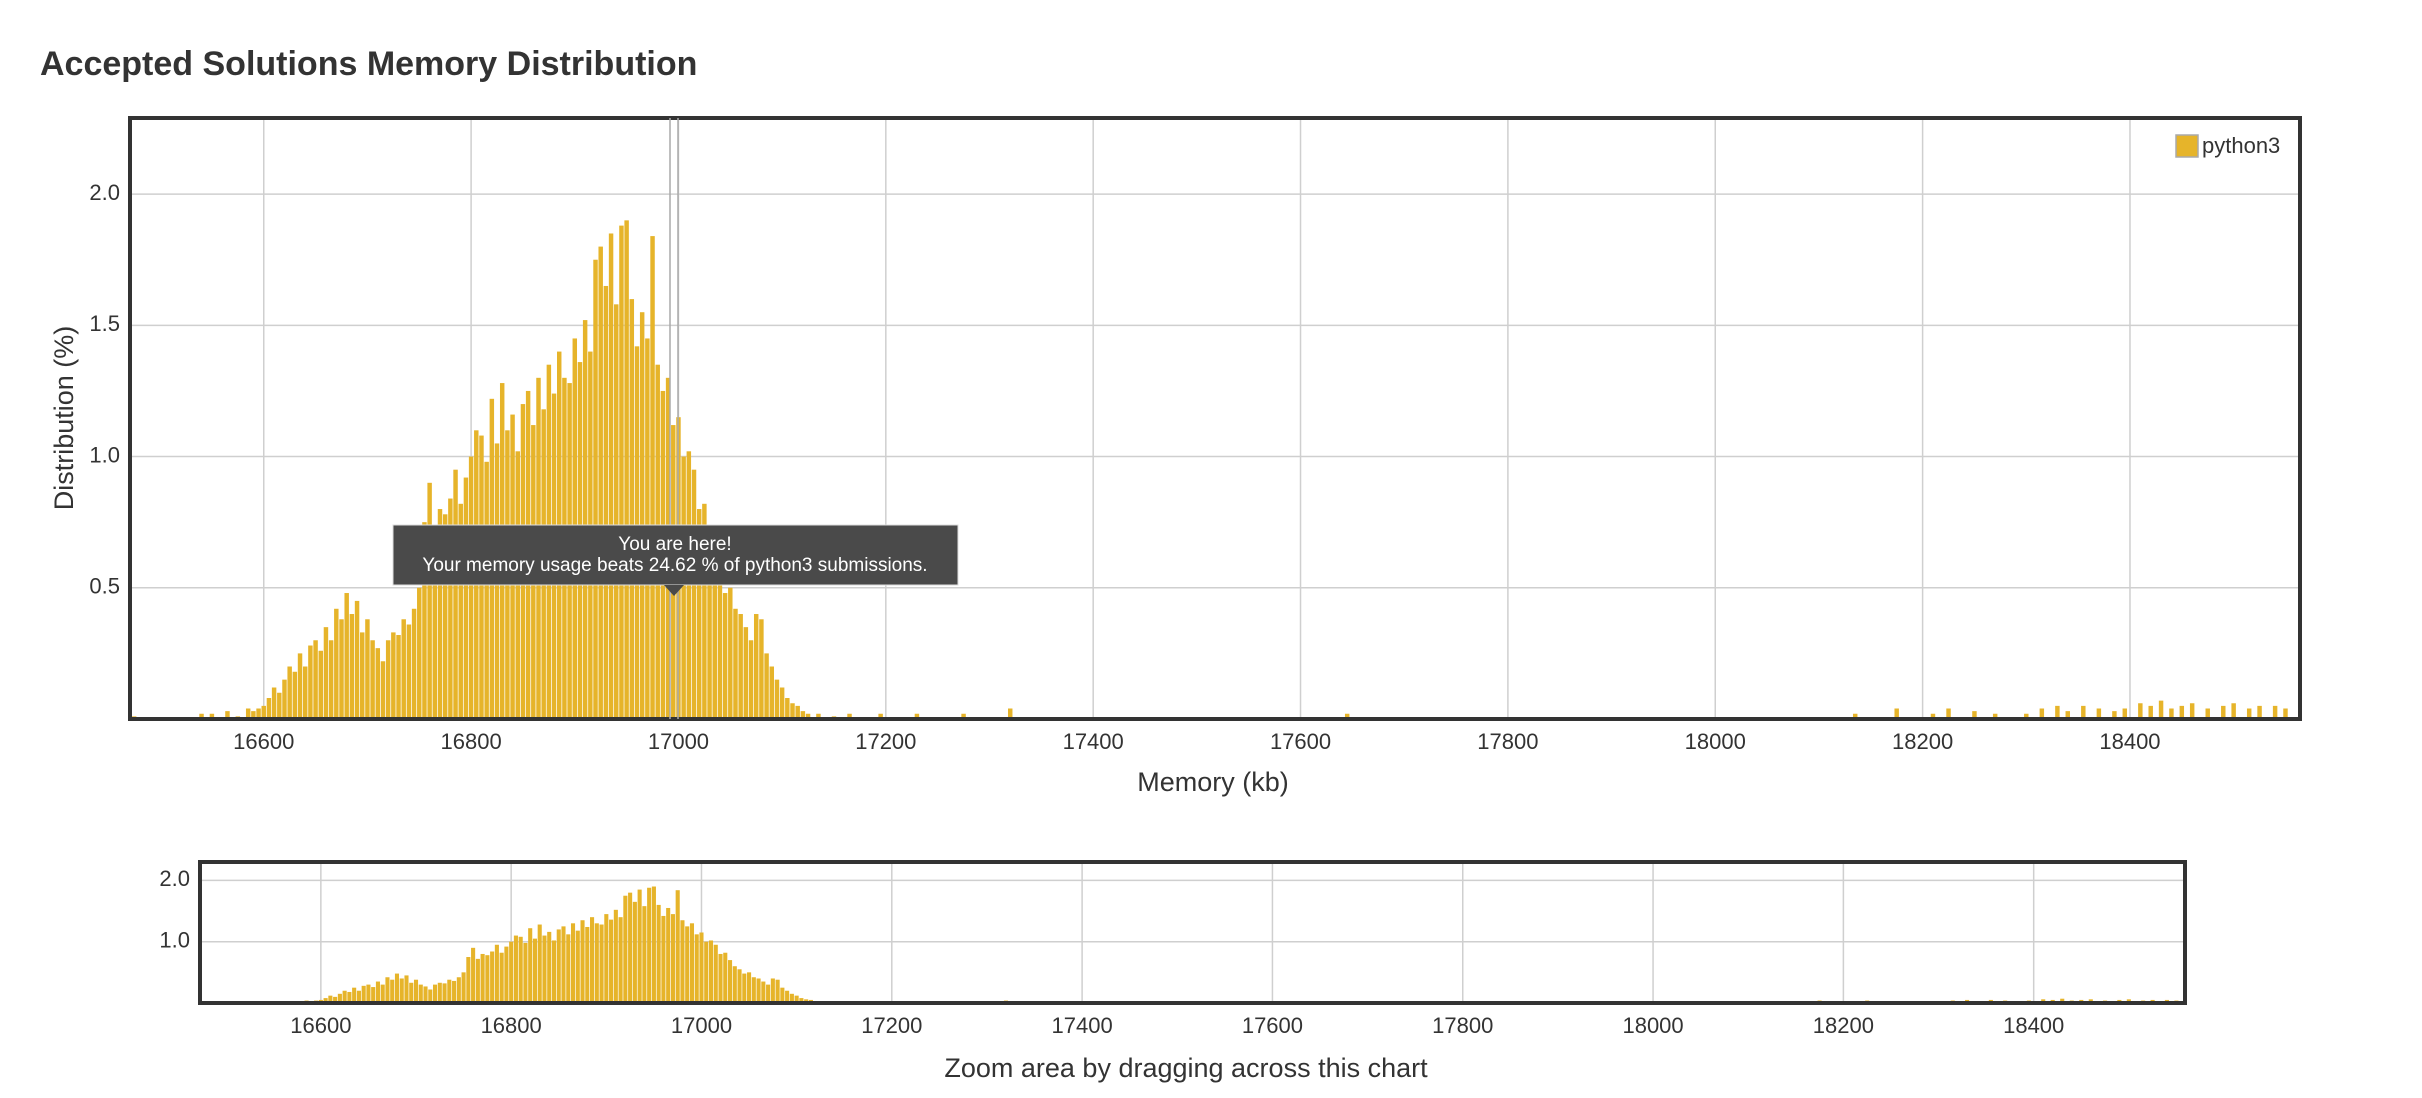 The height and width of the screenshot is (1098, 2422). What do you see at coordinates (1300, 741) in the screenshot?
I see `x-tick-label: 17600` at bounding box center [1300, 741].